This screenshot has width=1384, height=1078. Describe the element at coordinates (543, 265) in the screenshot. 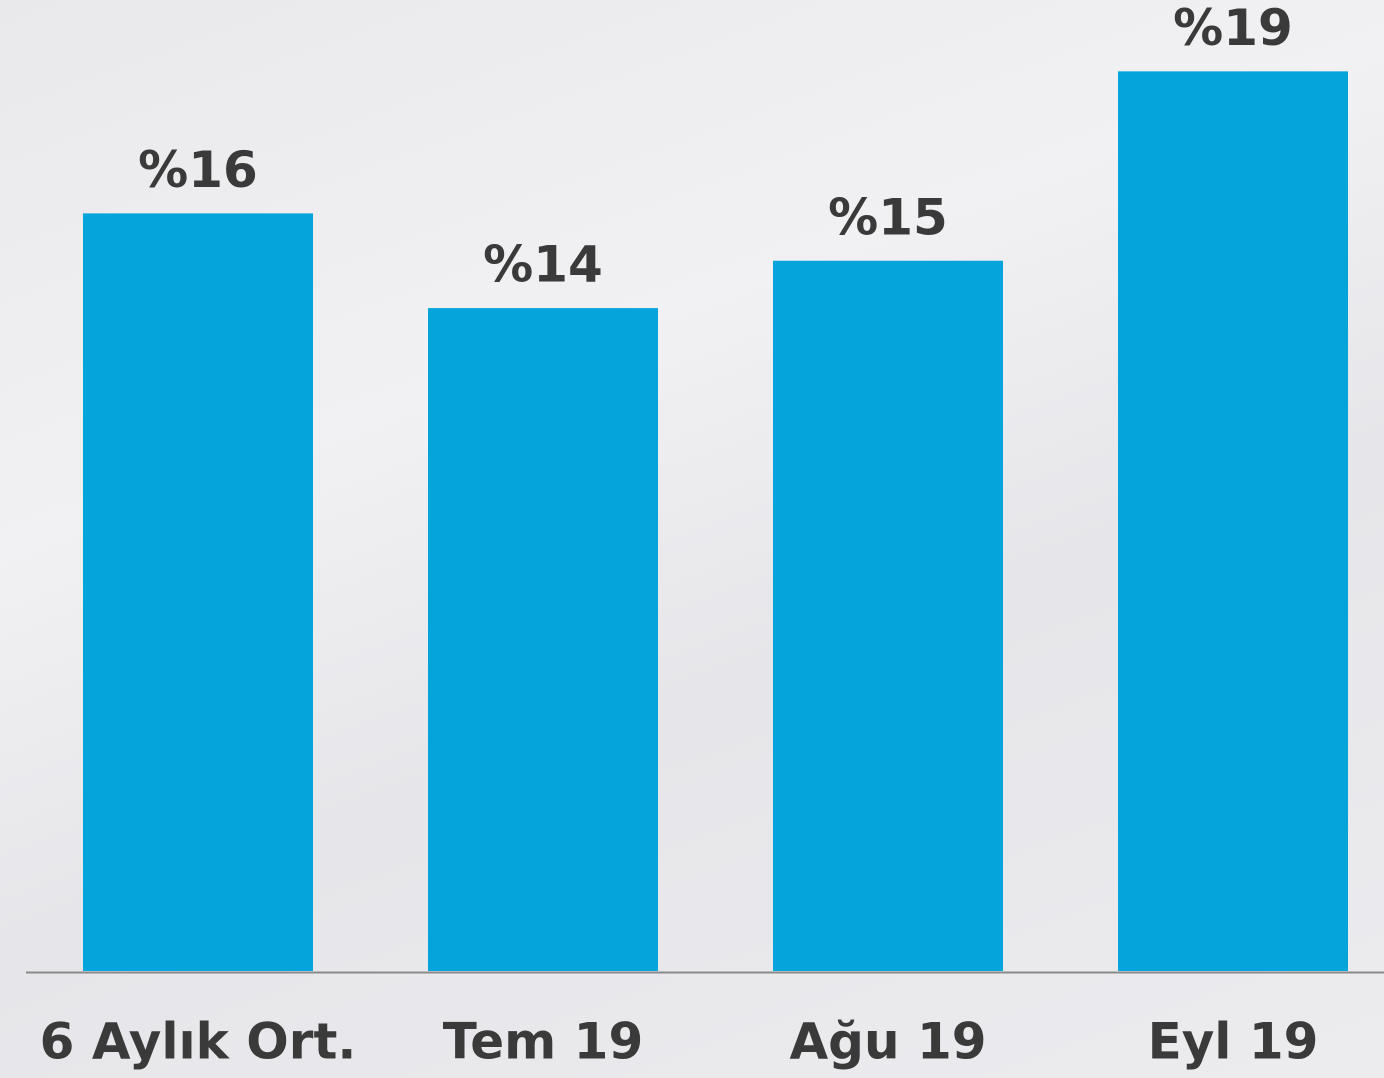

I see `data-label: %14` at that location.